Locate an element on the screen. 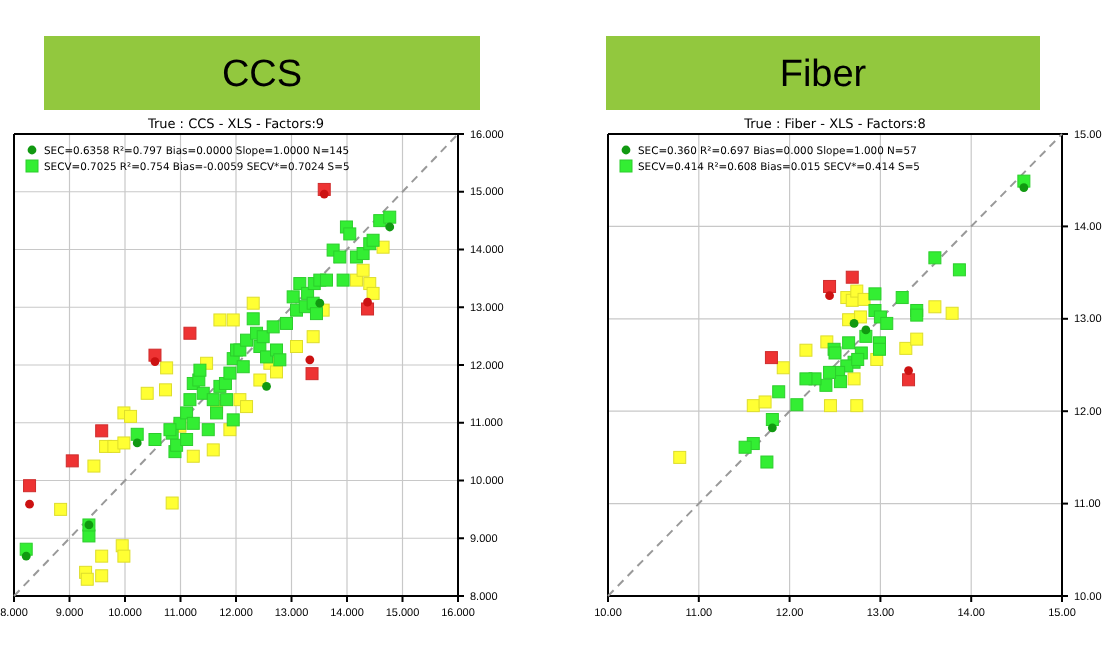 The width and height of the screenshot is (1108, 650). chart-title: CCS is located at coordinates (262, 75).